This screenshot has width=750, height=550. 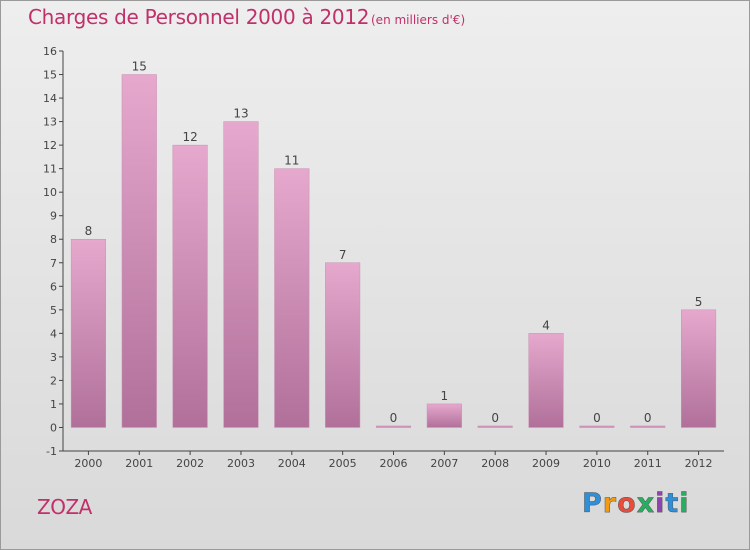 What do you see at coordinates (699, 302) in the screenshot?
I see `bar-value-label: 5` at bounding box center [699, 302].